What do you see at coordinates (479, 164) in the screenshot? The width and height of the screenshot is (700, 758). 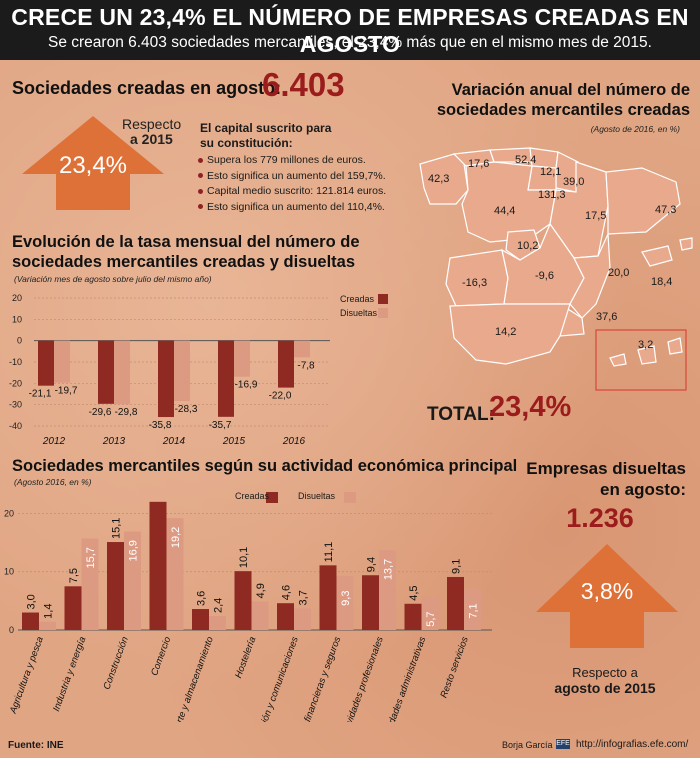 I see `map-label-asturias: 17,6` at bounding box center [479, 164].